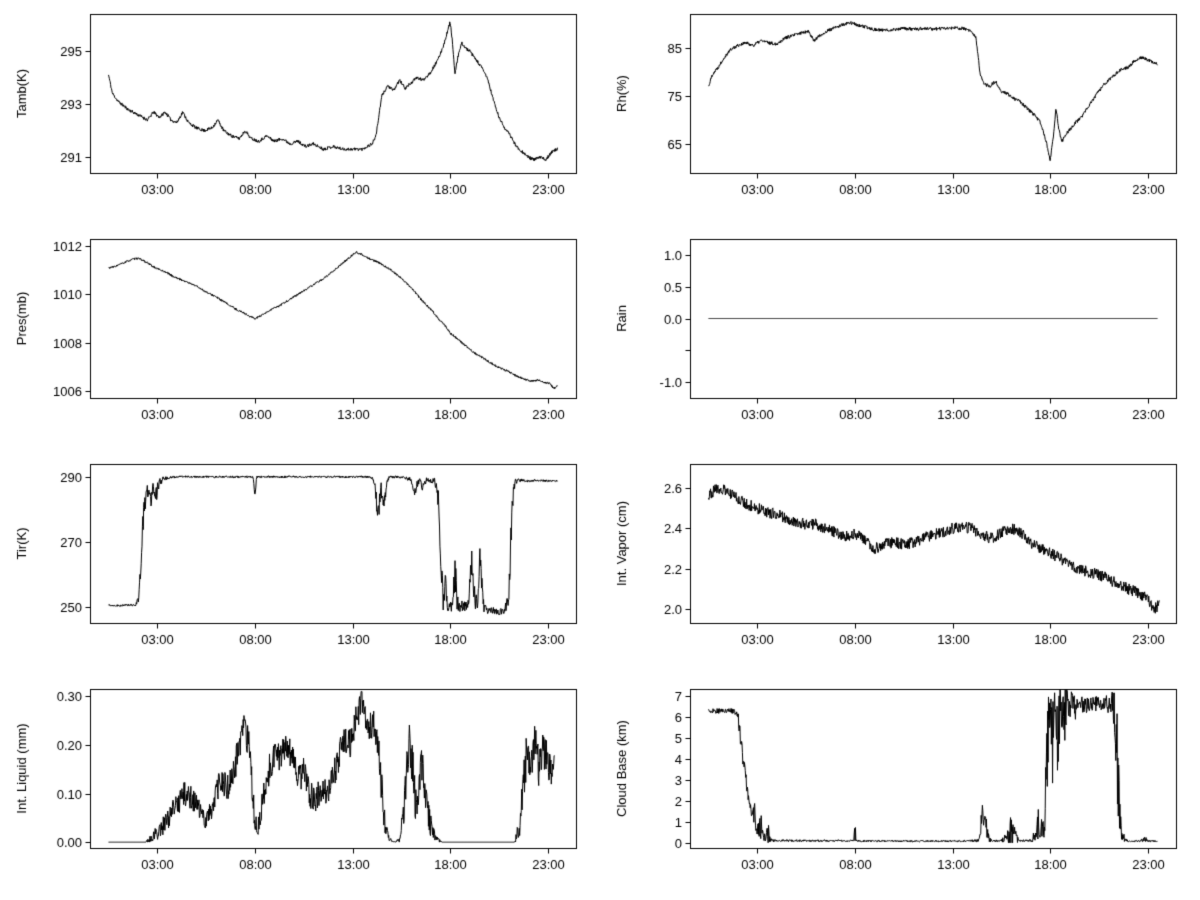 This screenshot has height=900, width=1200. I want to click on int-vapor-chart-canvas, so click(900, 562).